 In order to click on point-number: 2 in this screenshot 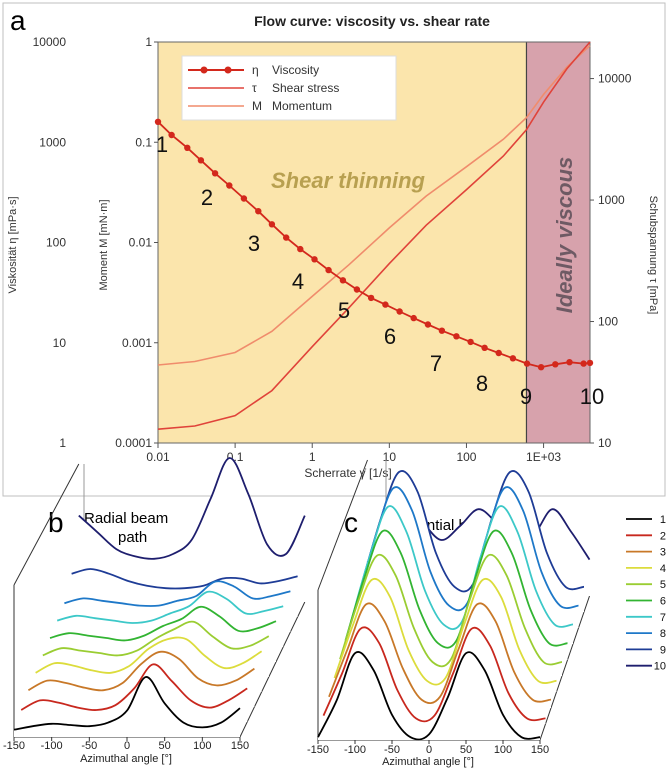, I will do `click(207, 197)`.